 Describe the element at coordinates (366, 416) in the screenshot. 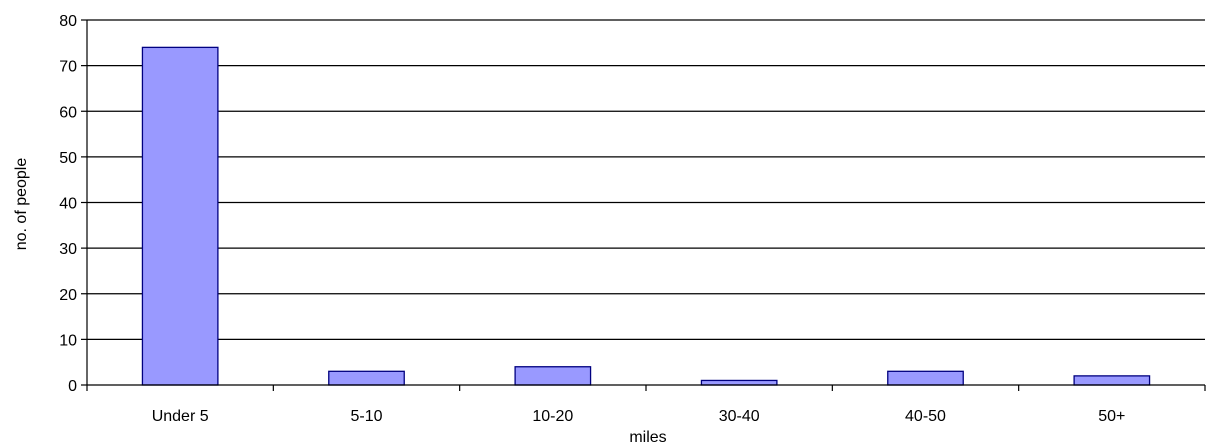

I see `x-tick-label-1: 5-10` at that location.